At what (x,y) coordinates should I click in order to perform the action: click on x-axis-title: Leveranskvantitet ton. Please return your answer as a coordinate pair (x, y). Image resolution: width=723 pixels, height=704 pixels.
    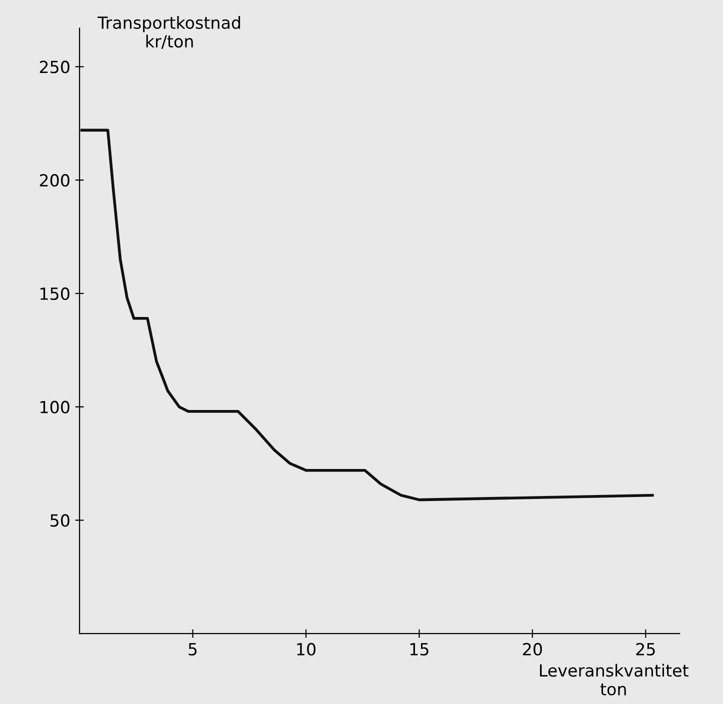
    Looking at the image, I should click on (614, 680).